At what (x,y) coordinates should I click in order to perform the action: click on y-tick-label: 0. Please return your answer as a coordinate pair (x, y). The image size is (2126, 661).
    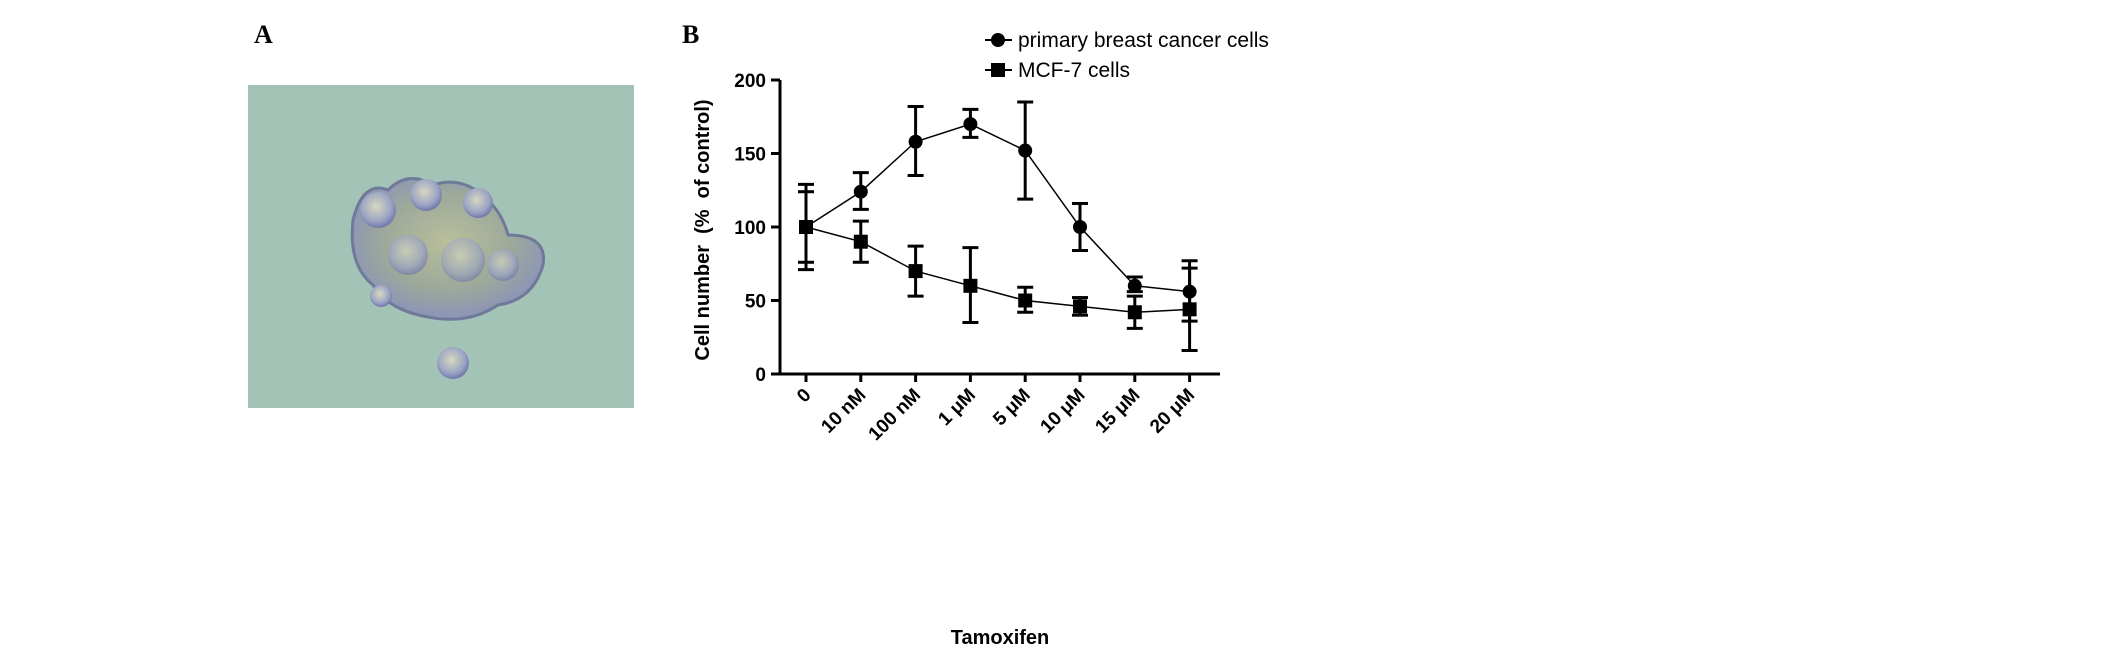
    Looking at the image, I should click on (760, 375).